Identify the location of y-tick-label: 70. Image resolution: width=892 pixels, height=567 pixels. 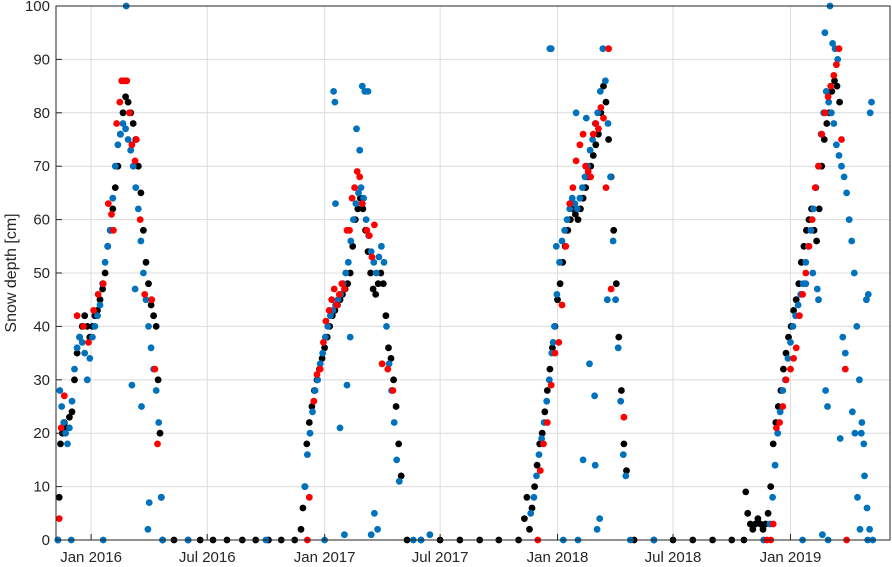
(41, 166).